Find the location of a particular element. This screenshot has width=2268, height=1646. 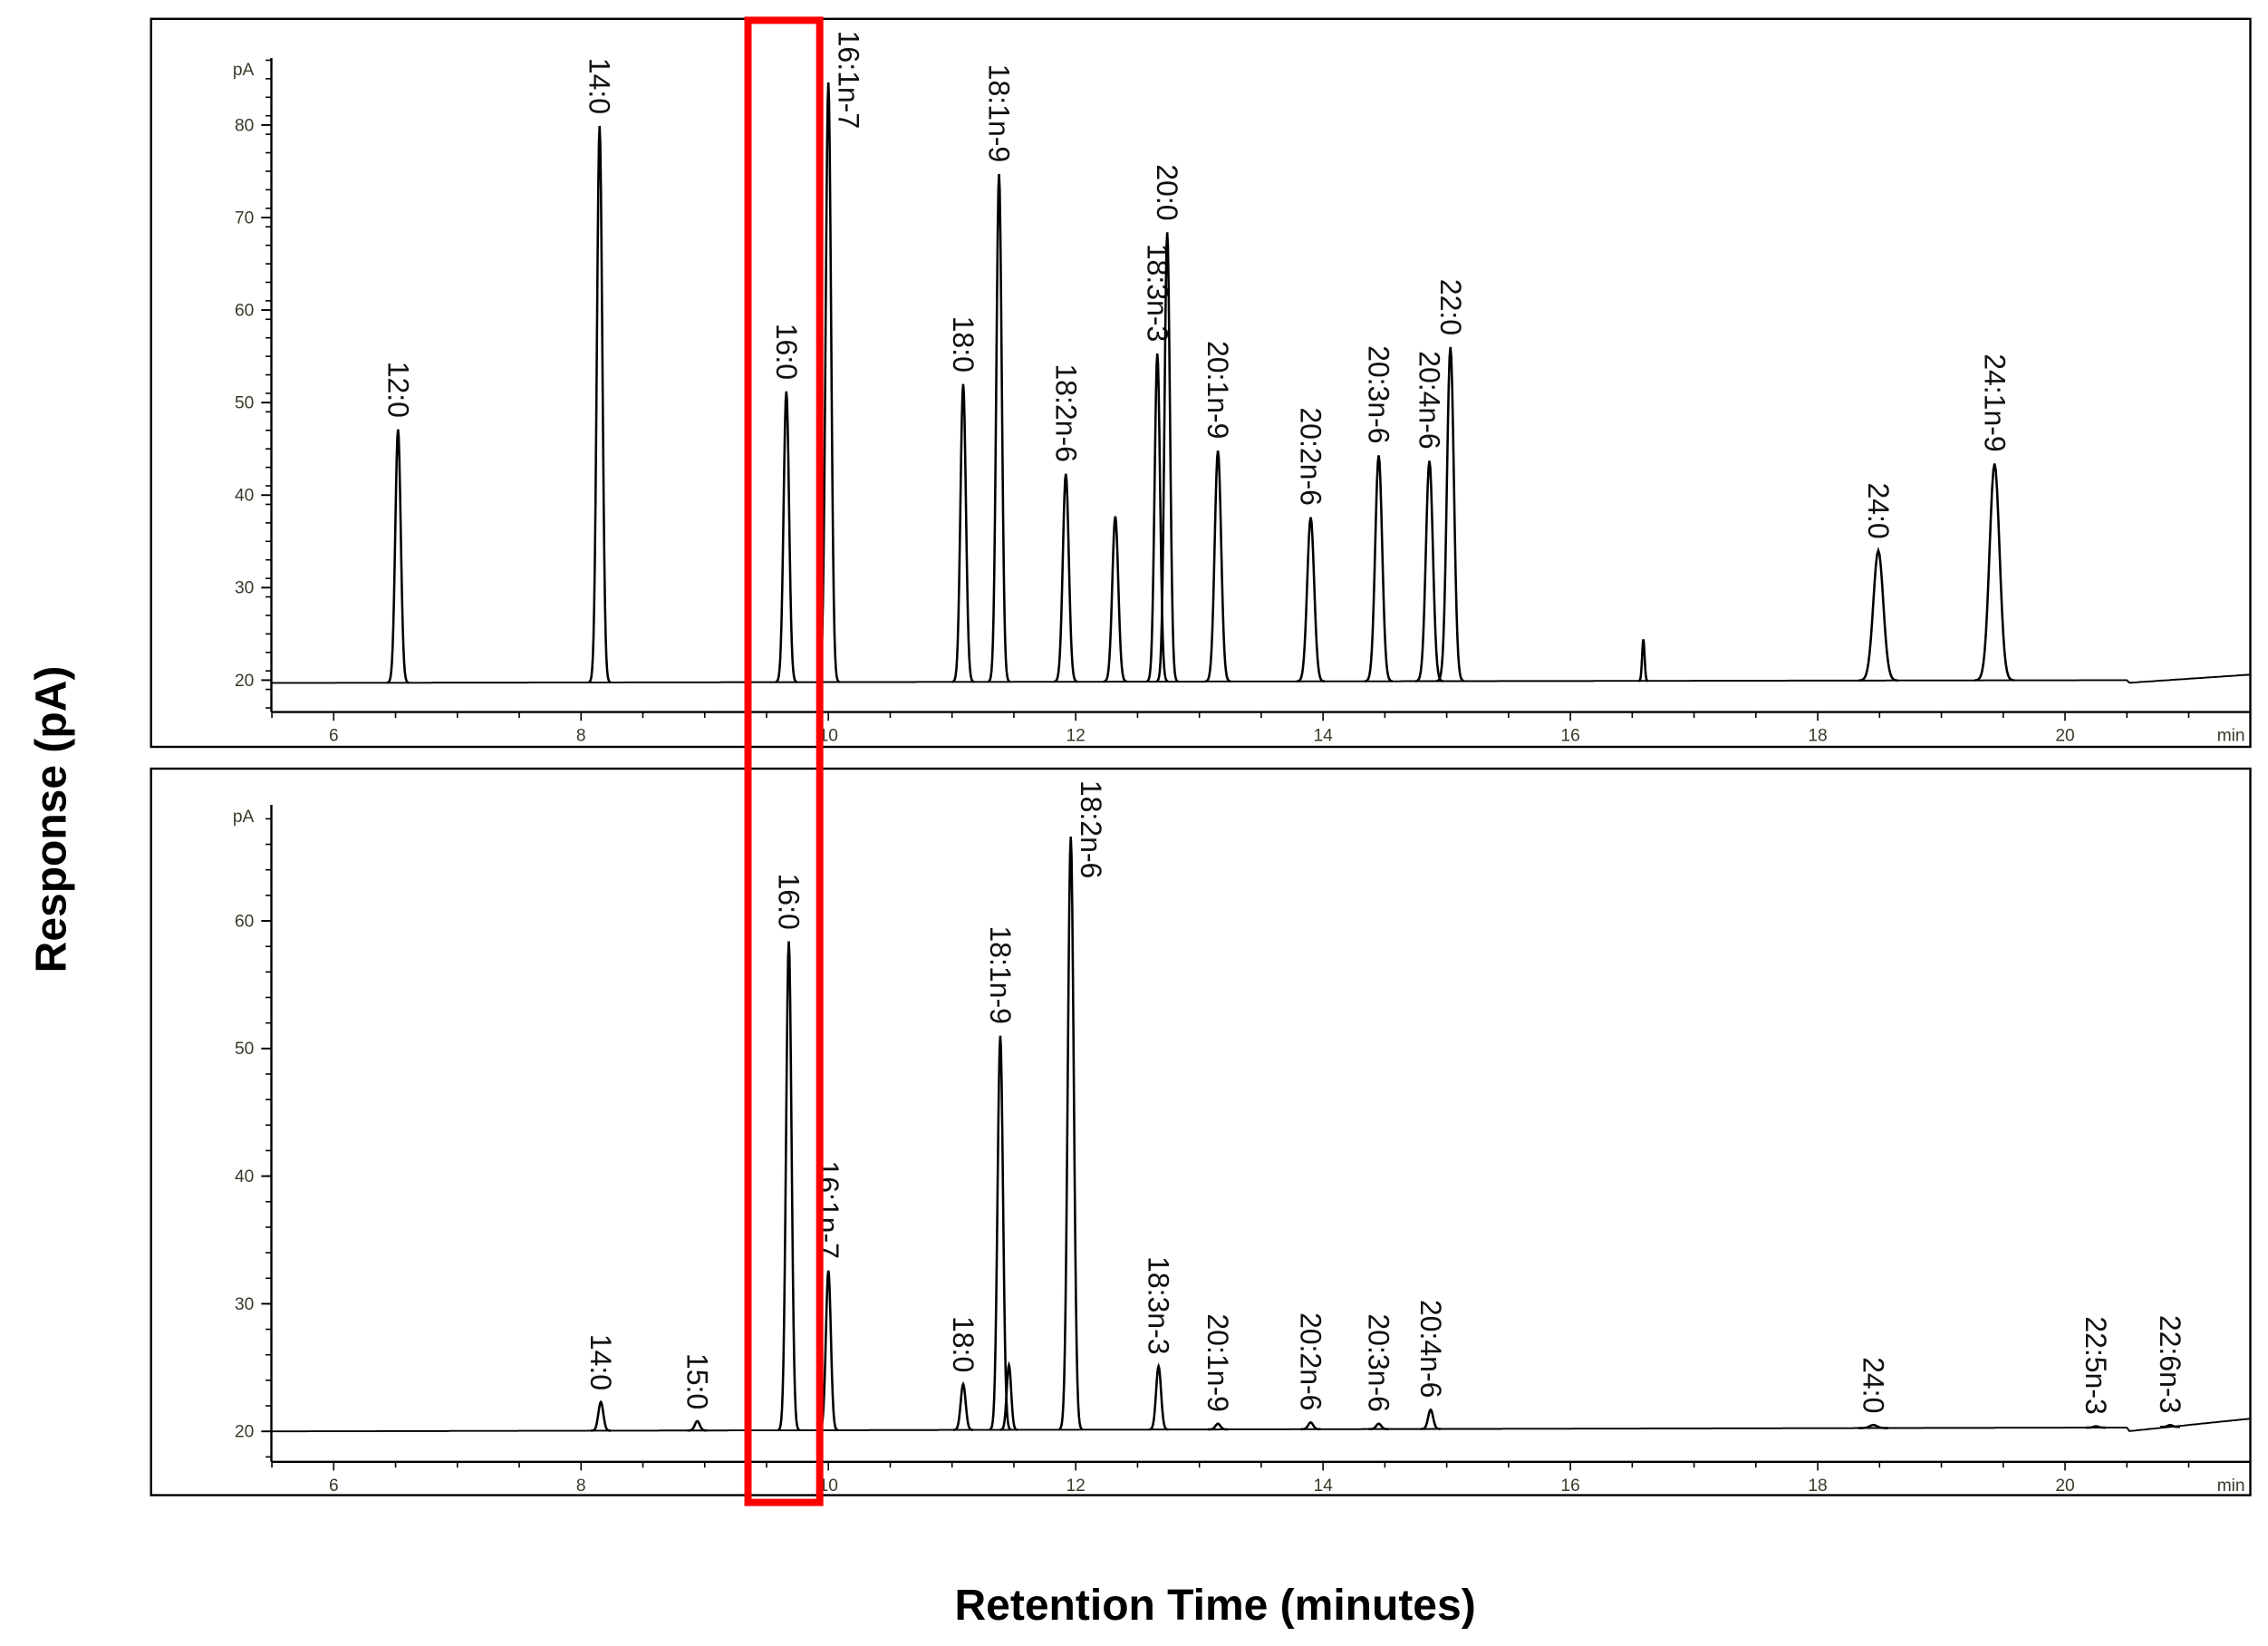

peak-label: 22:6n-3 is located at coordinates (2170, 1364).